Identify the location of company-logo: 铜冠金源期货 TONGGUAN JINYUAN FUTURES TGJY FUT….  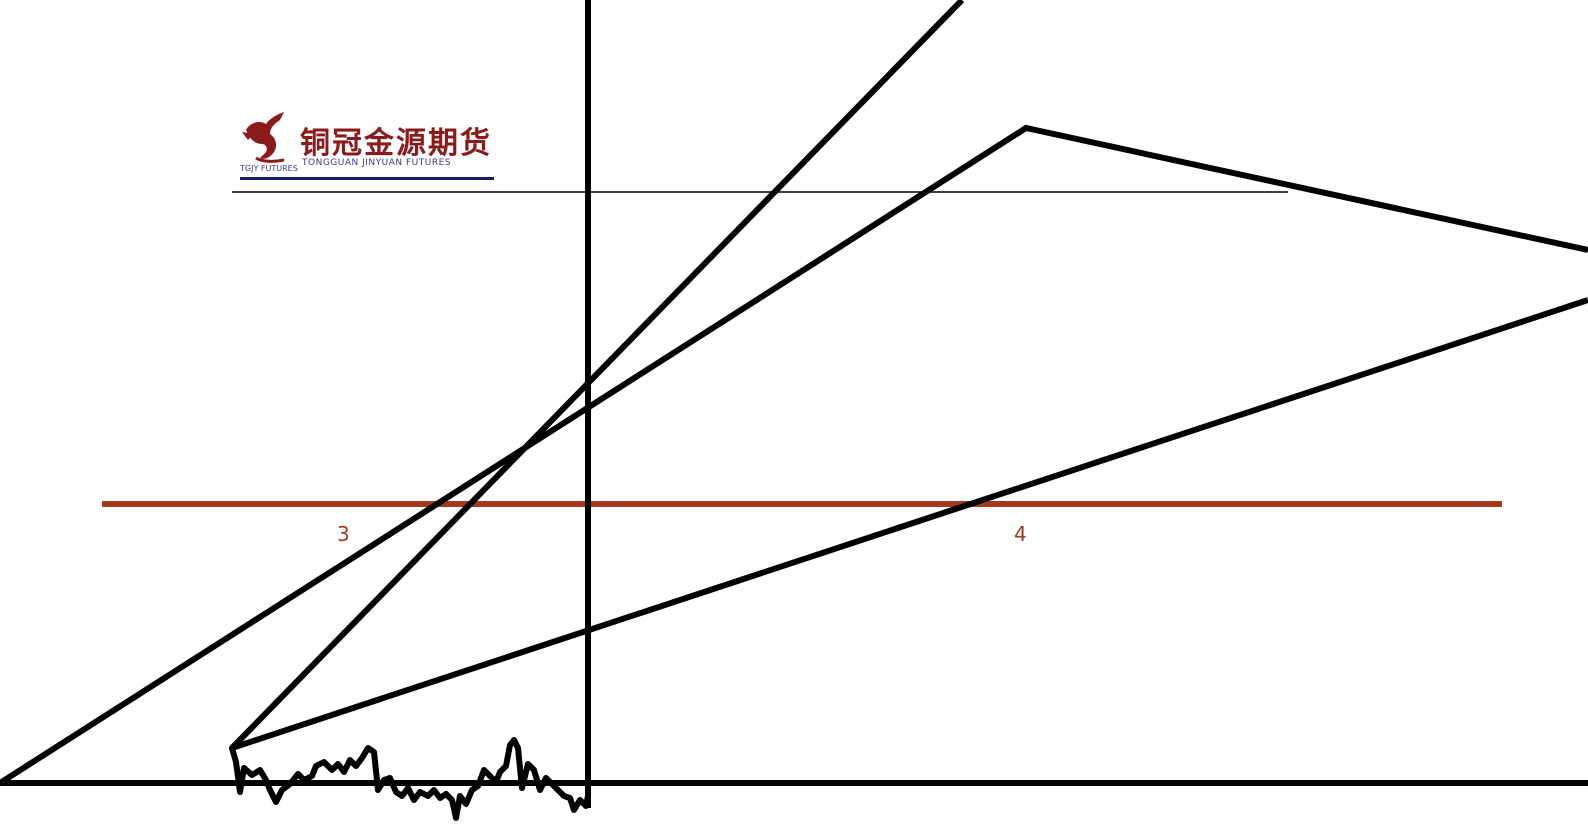
(368, 147).